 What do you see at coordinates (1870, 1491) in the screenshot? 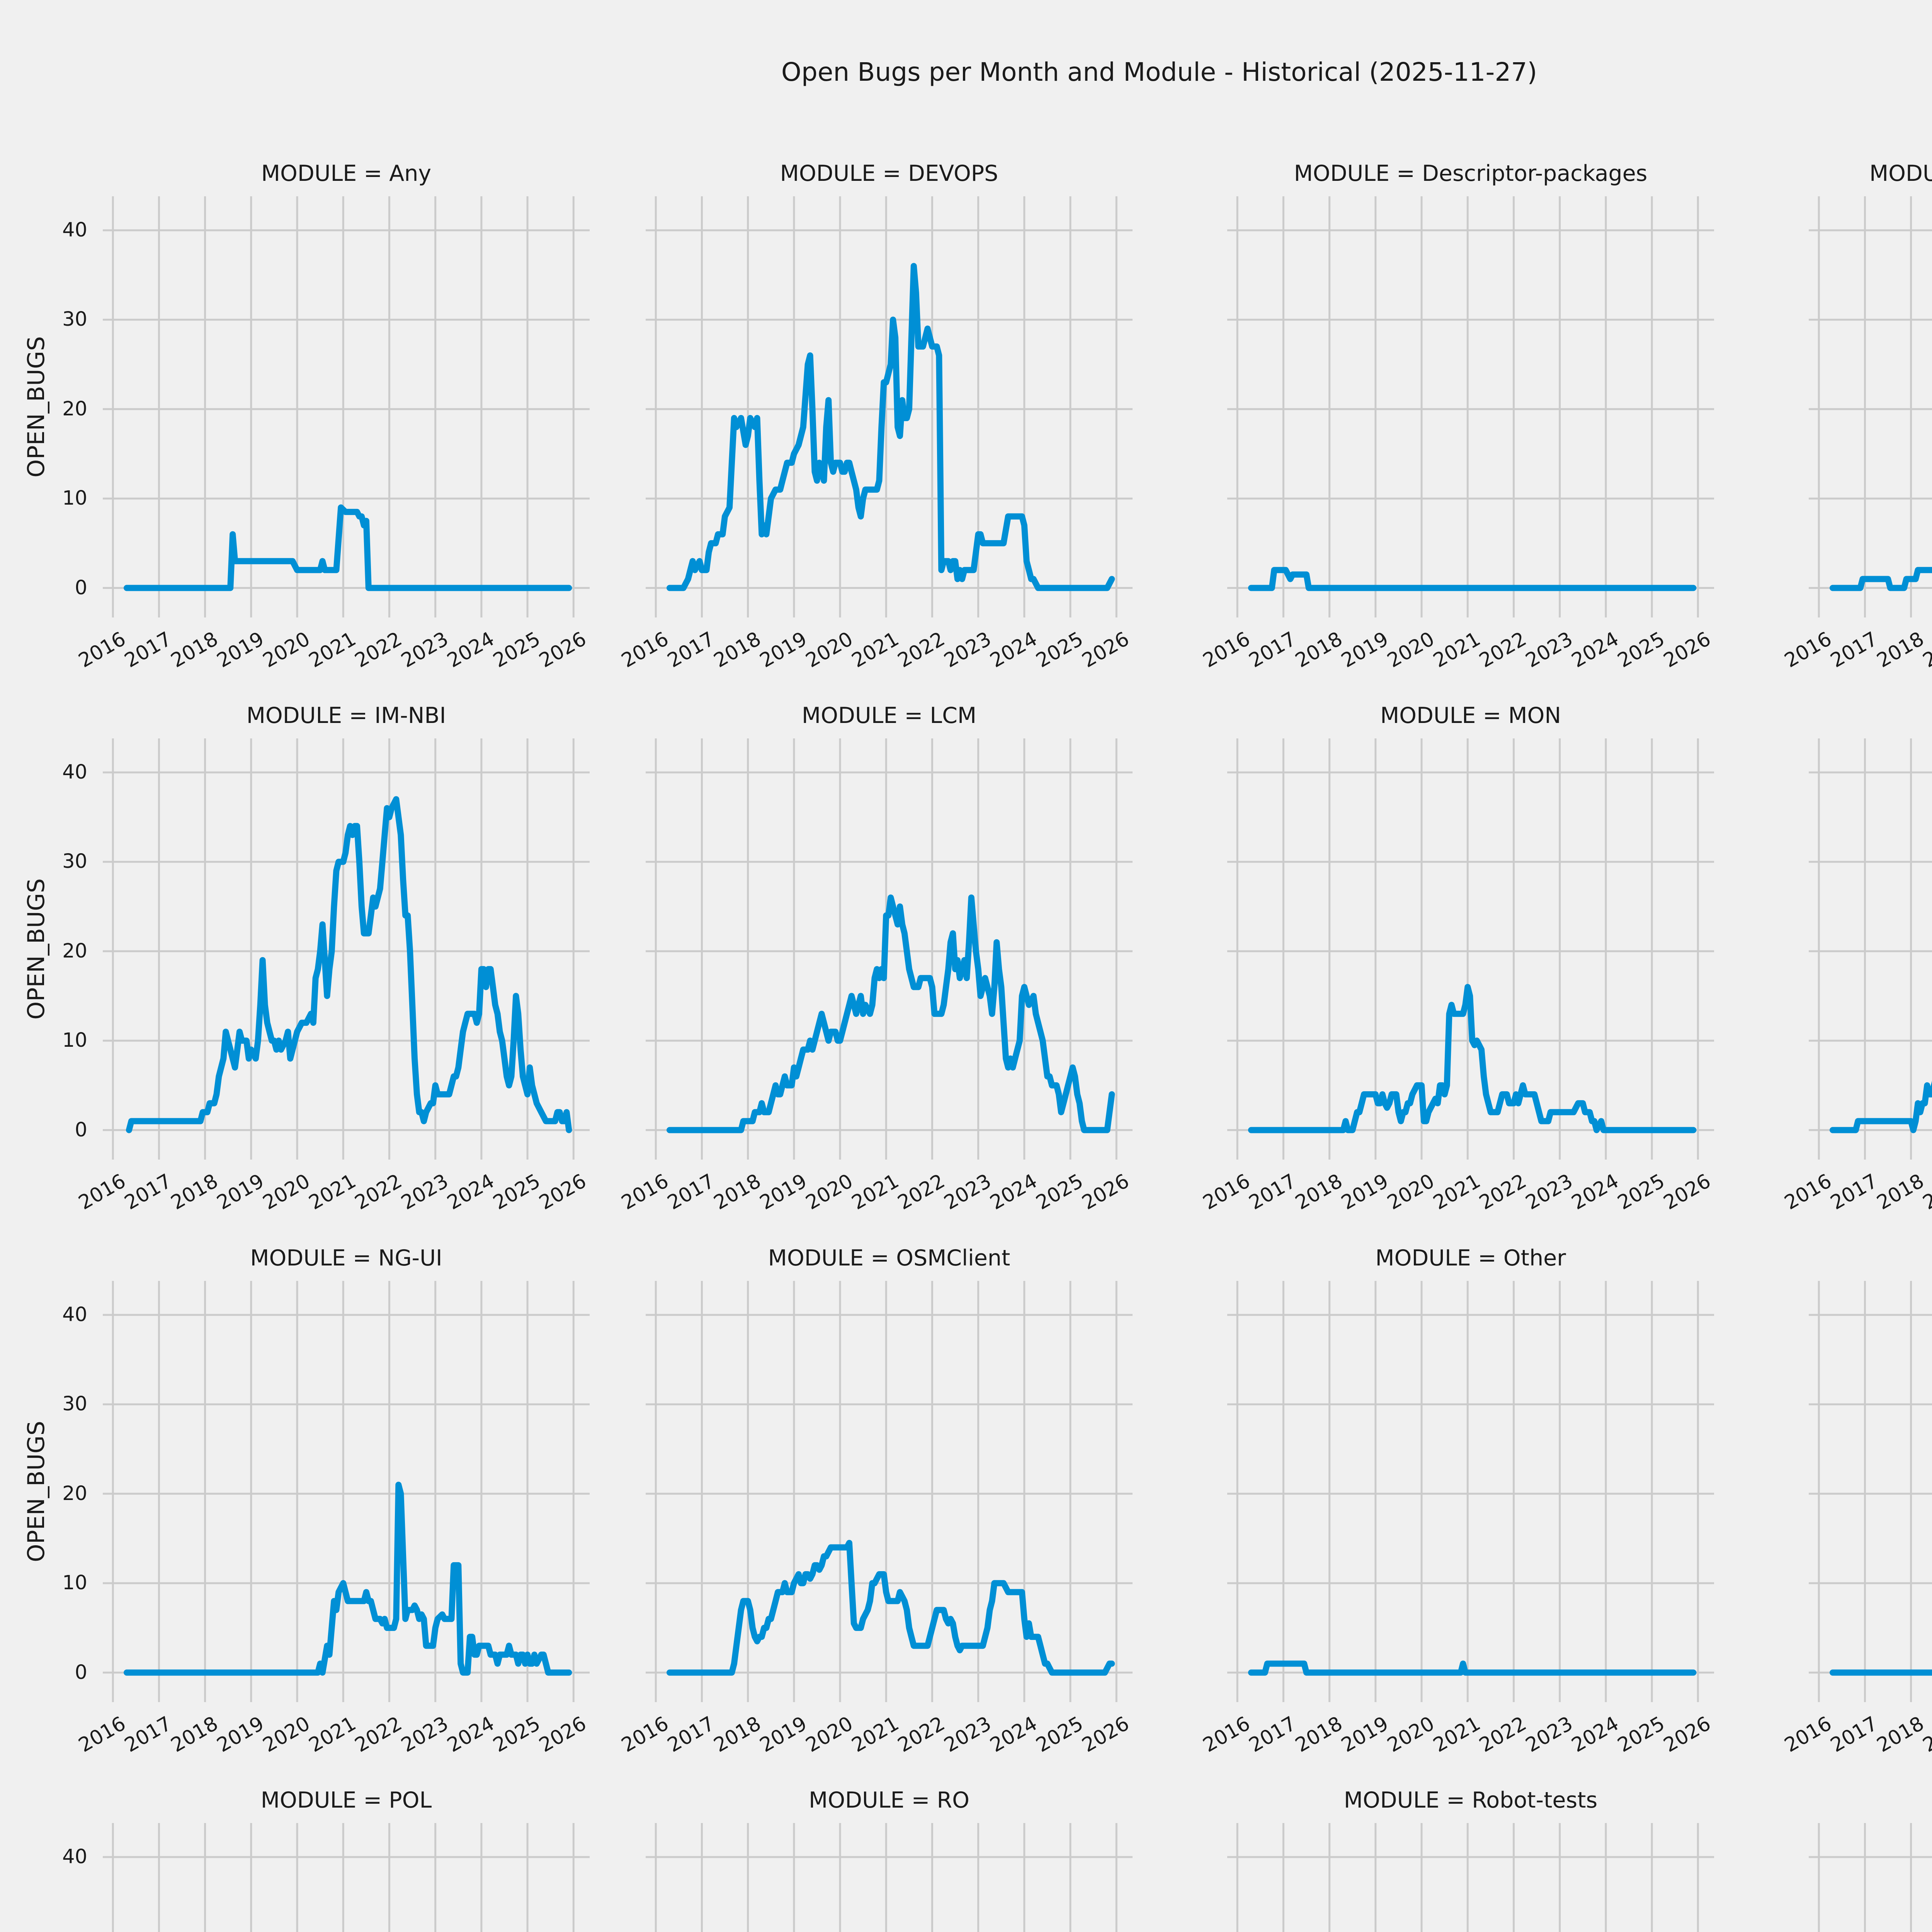
I see `facet-plot-pla` at bounding box center [1870, 1491].